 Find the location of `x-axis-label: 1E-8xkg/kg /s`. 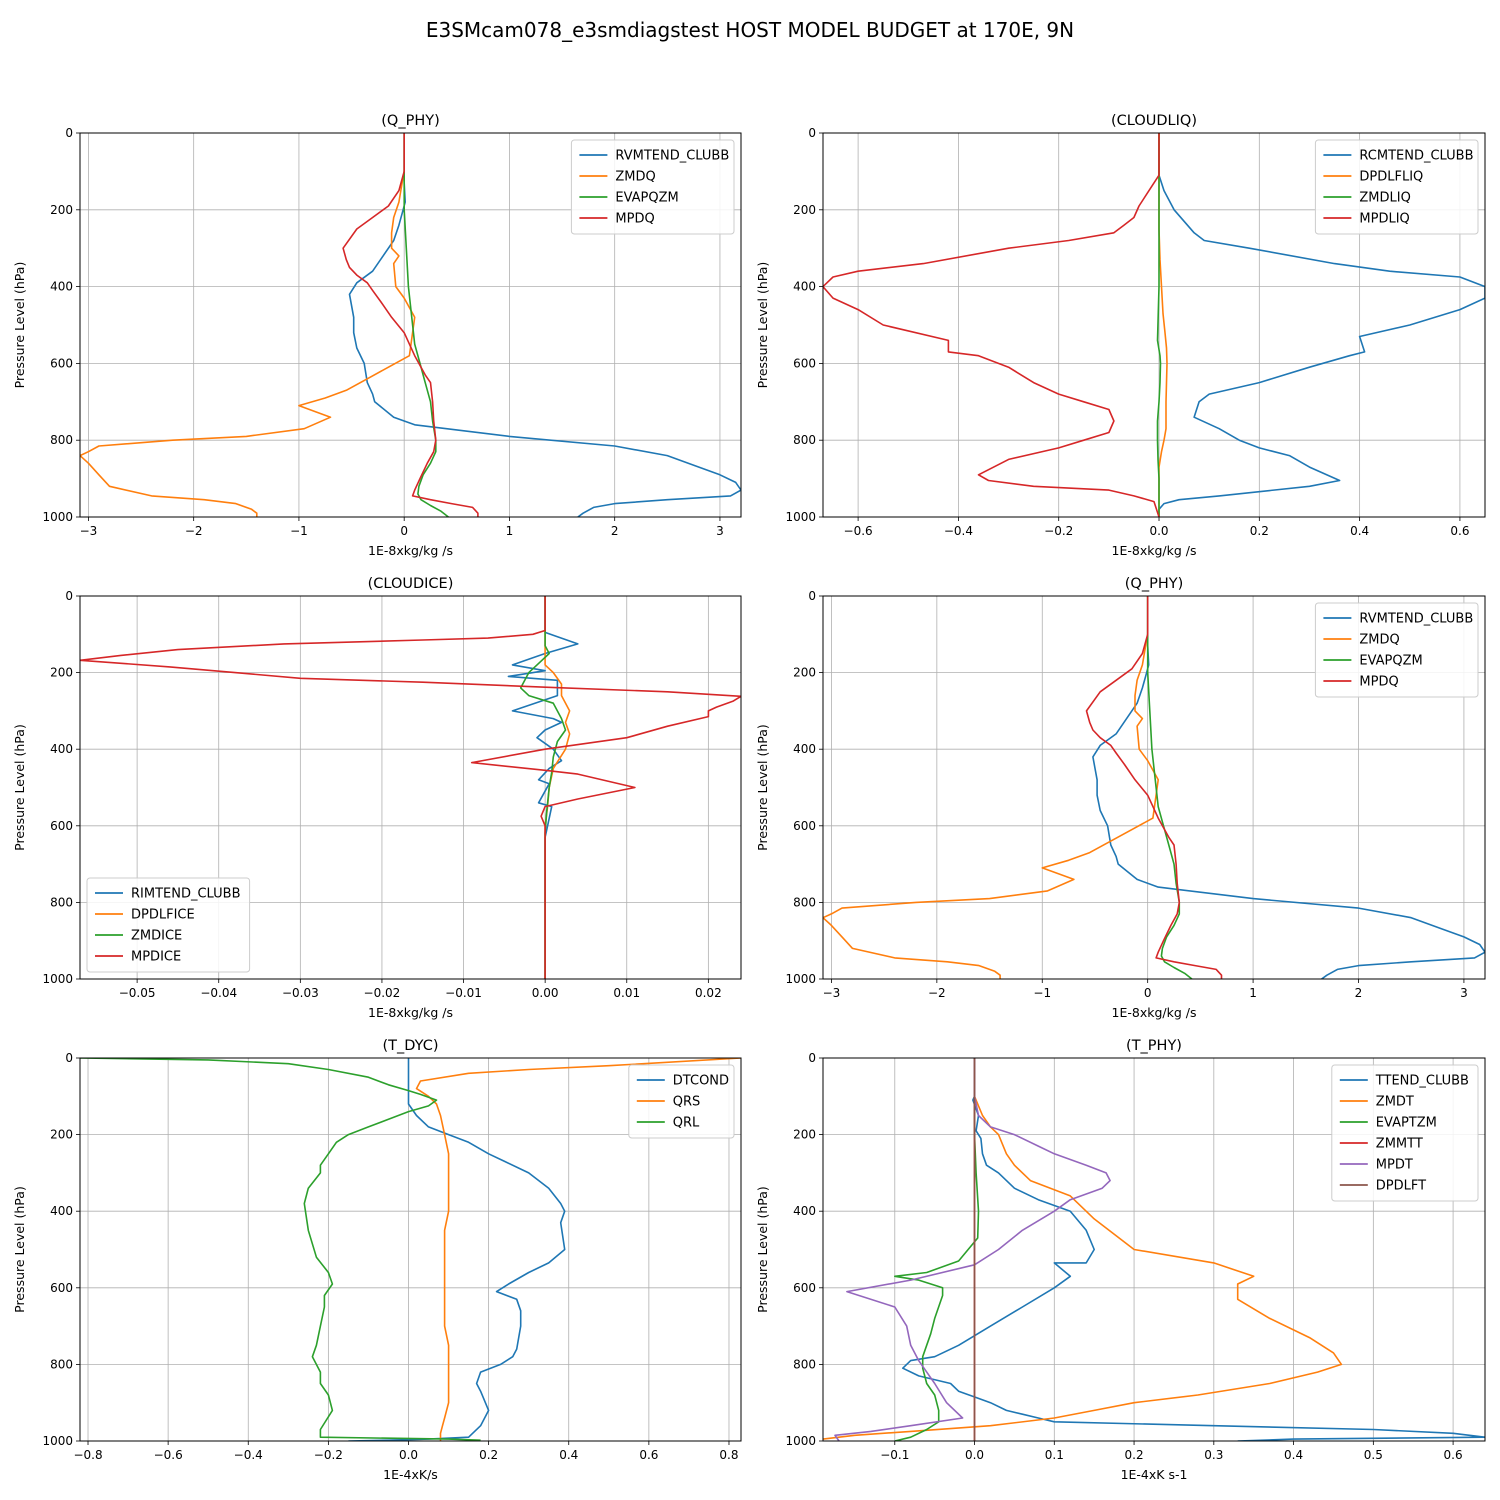

x-axis-label: 1E-8xkg/kg /s is located at coordinates (410, 1012).